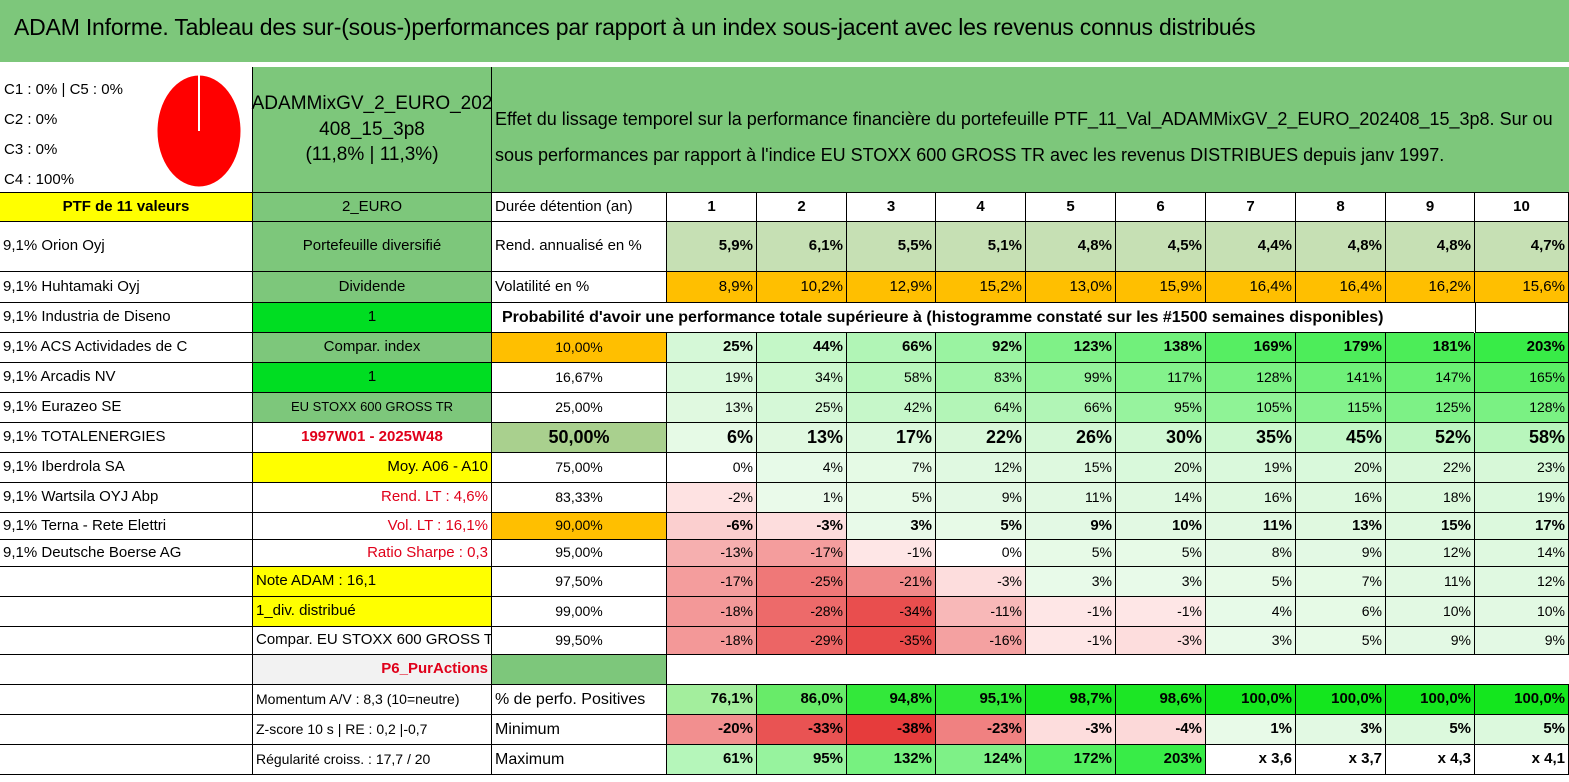 The width and height of the screenshot is (1569, 782). I want to click on probability-value: 123%, so click(1071, 348).